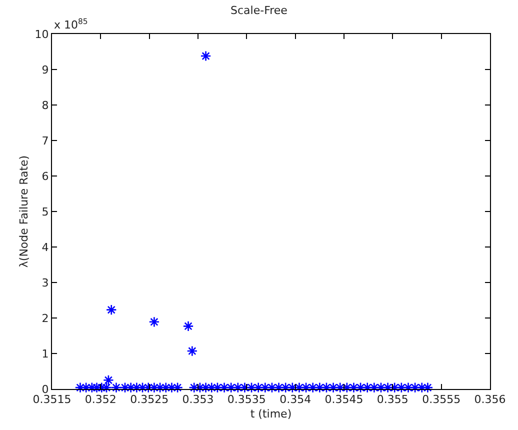  What do you see at coordinates (392, 399) in the screenshot?
I see `x-tick-label: 0.355` at bounding box center [392, 399].